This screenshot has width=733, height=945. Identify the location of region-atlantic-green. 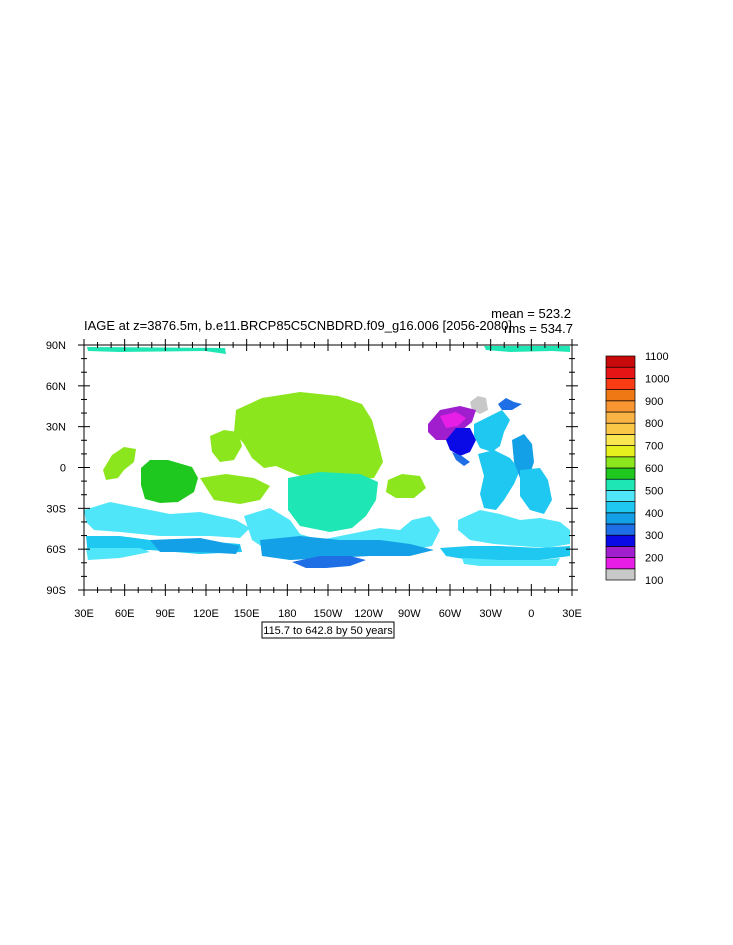
(406, 486).